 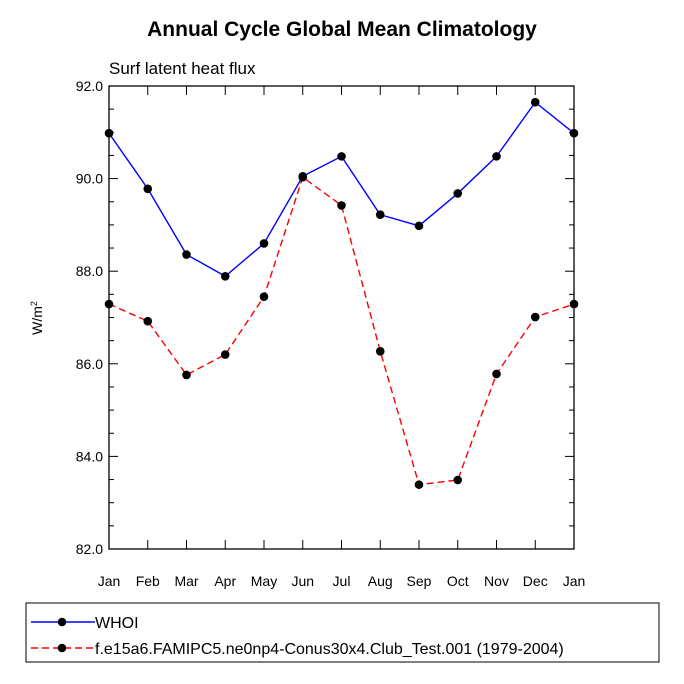 What do you see at coordinates (117, 623) in the screenshot?
I see `legend-label: WHOI` at bounding box center [117, 623].